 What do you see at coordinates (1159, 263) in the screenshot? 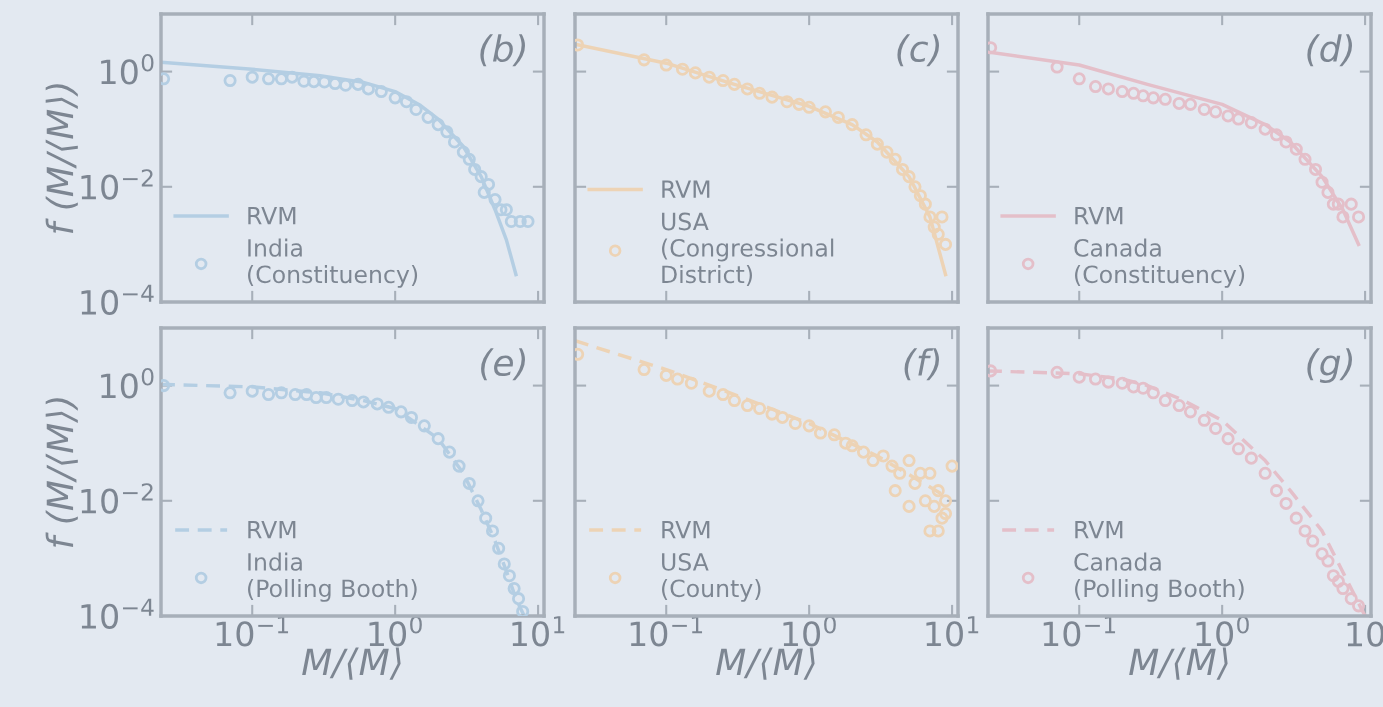
I see `legend-label: Canada (Constituency)` at bounding box center [1159, 263].